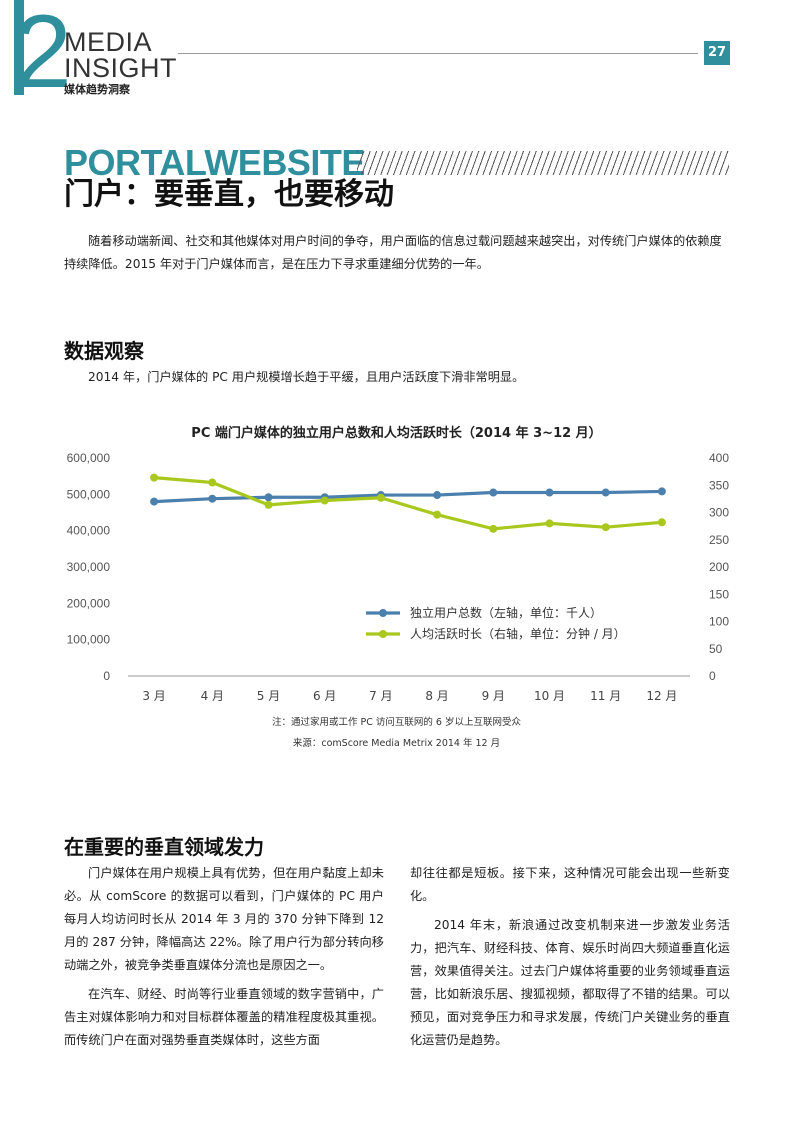 The height and width of the screenshot is (1122, 793). I want to click on x-axis-tick-label: 11 月, so click(605, 696).